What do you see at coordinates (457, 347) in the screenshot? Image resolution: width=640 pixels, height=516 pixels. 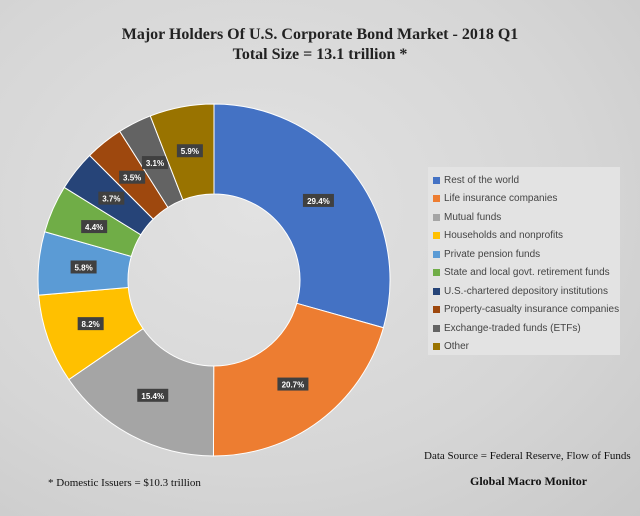 I see `legend-label: Other` at bounding box center [457, 347].